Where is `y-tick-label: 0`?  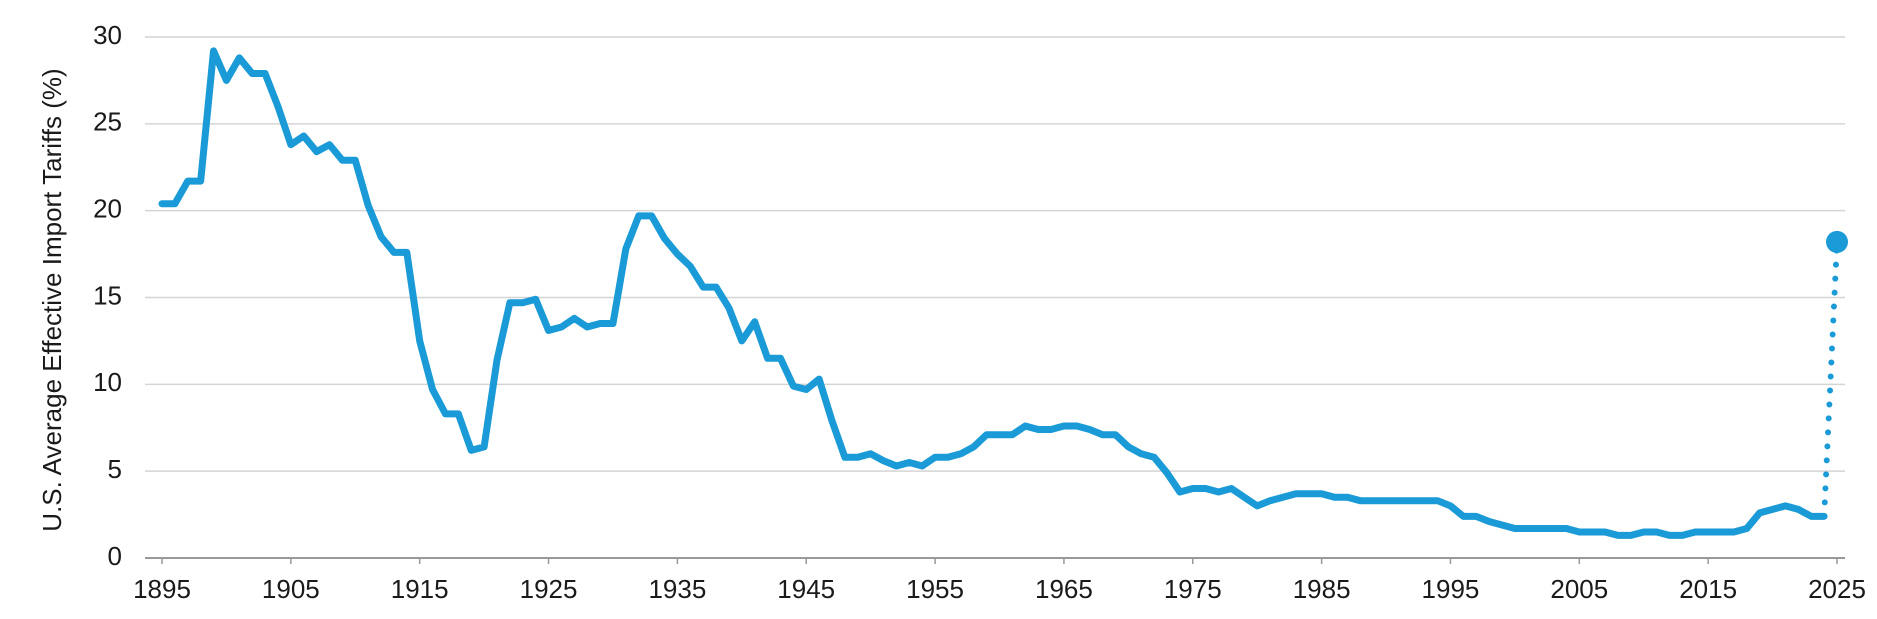 y-tick-label: 0 is located at coordinates (115, 556).